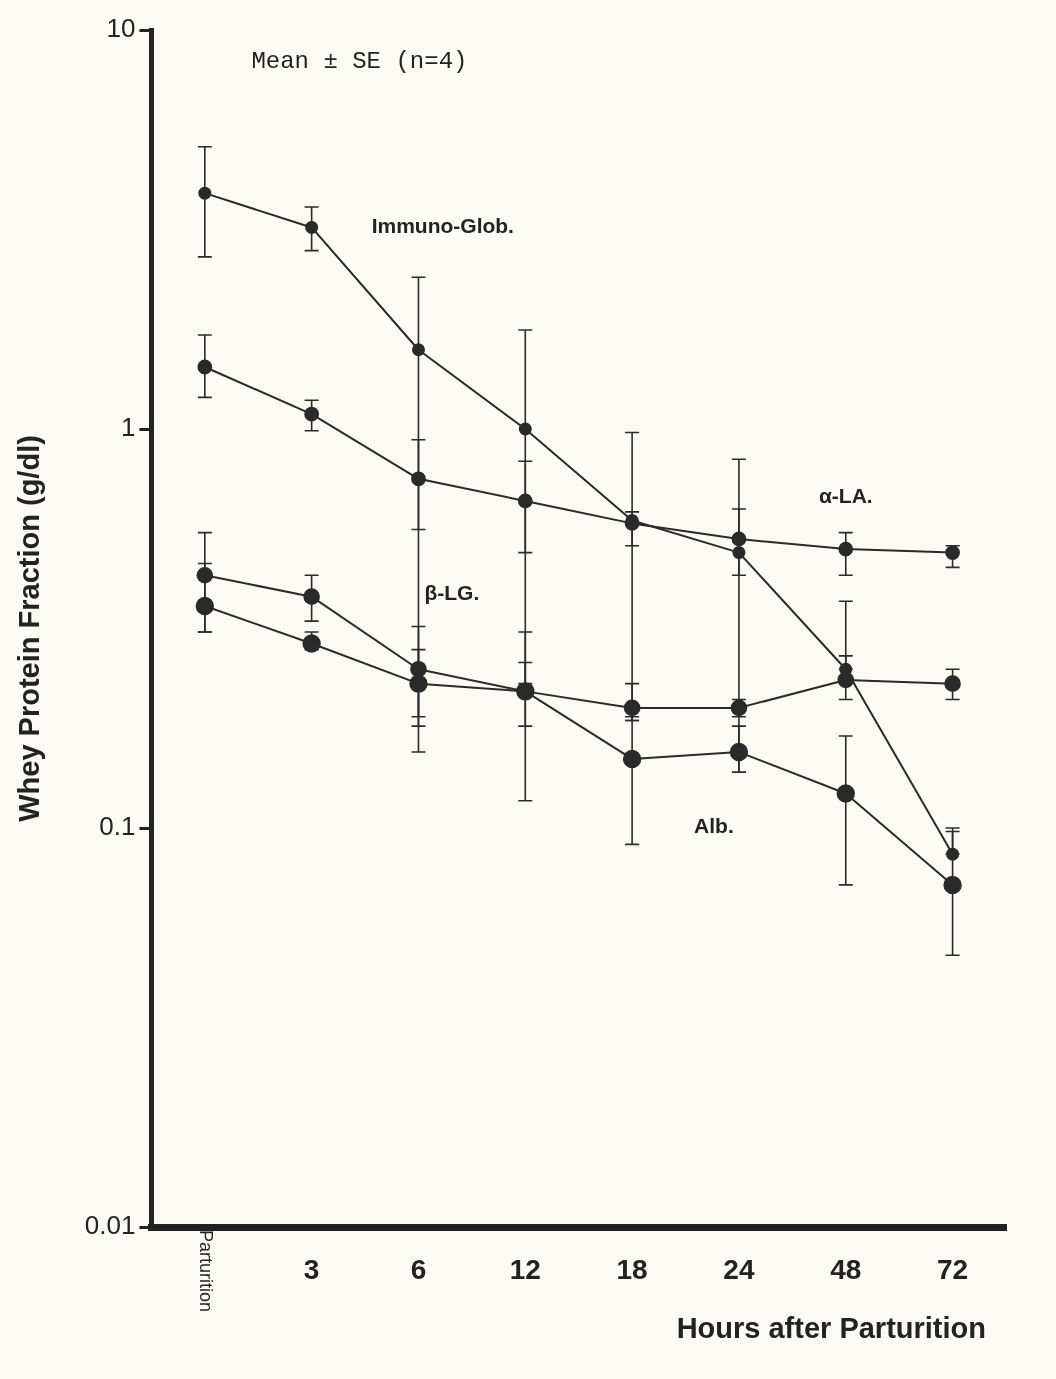  Describe the element at coordinates (953, 1269) in the screenshot. I see `x-tick-label: 72` at that location.